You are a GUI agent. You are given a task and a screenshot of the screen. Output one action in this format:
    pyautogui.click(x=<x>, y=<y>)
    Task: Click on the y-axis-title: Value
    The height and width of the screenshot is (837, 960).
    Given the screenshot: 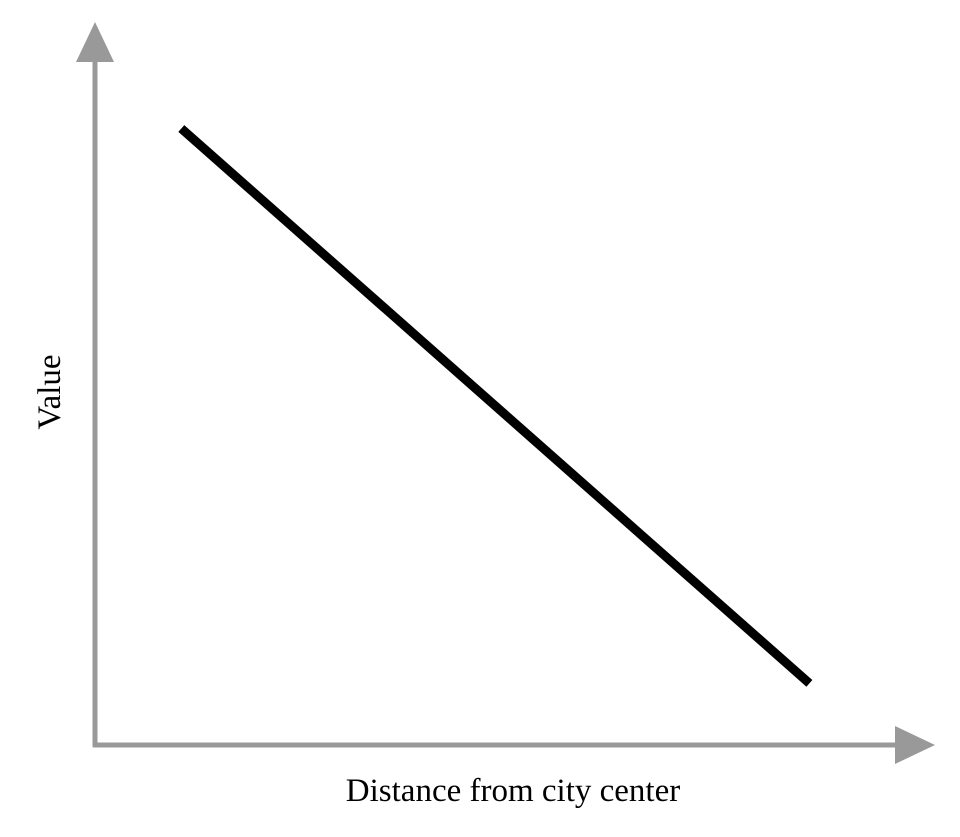 What is the action you would take?
    pyautogui.click(x=50, y=391)
    